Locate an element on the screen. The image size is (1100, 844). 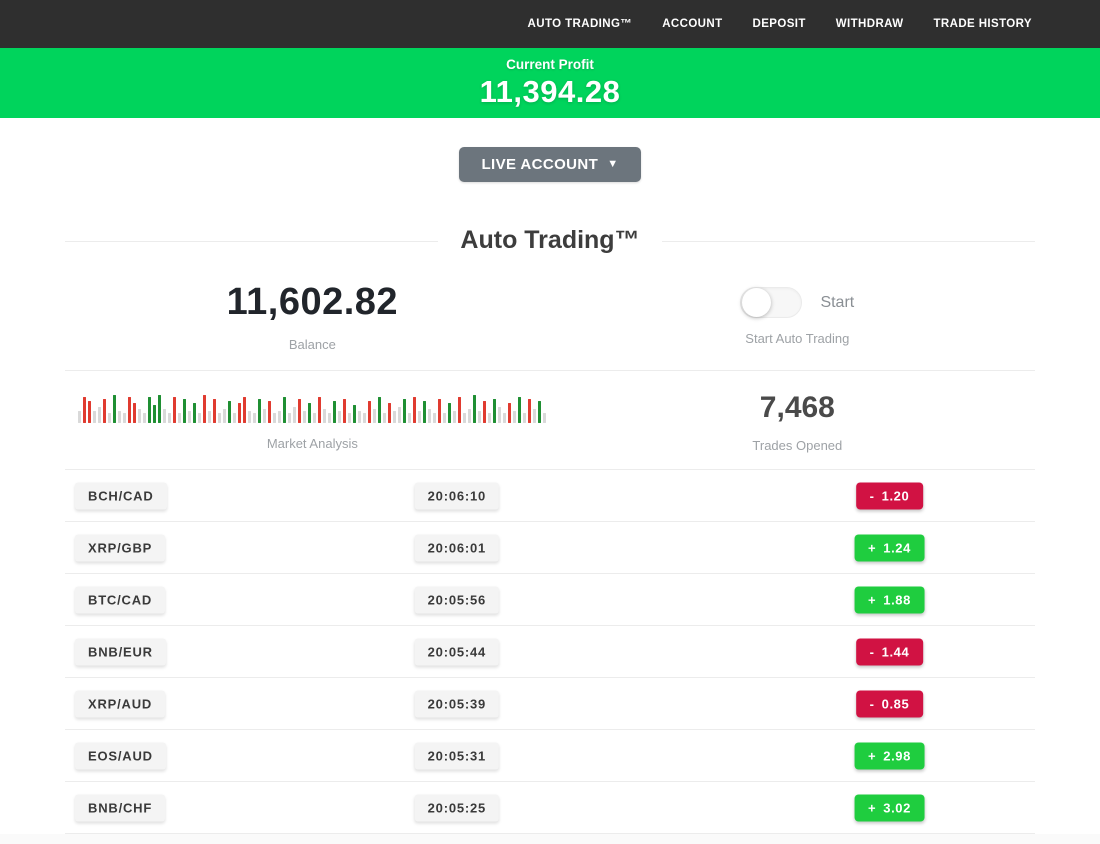
nav-item-account: ACCOUNT is located at coordinates (692, 24).